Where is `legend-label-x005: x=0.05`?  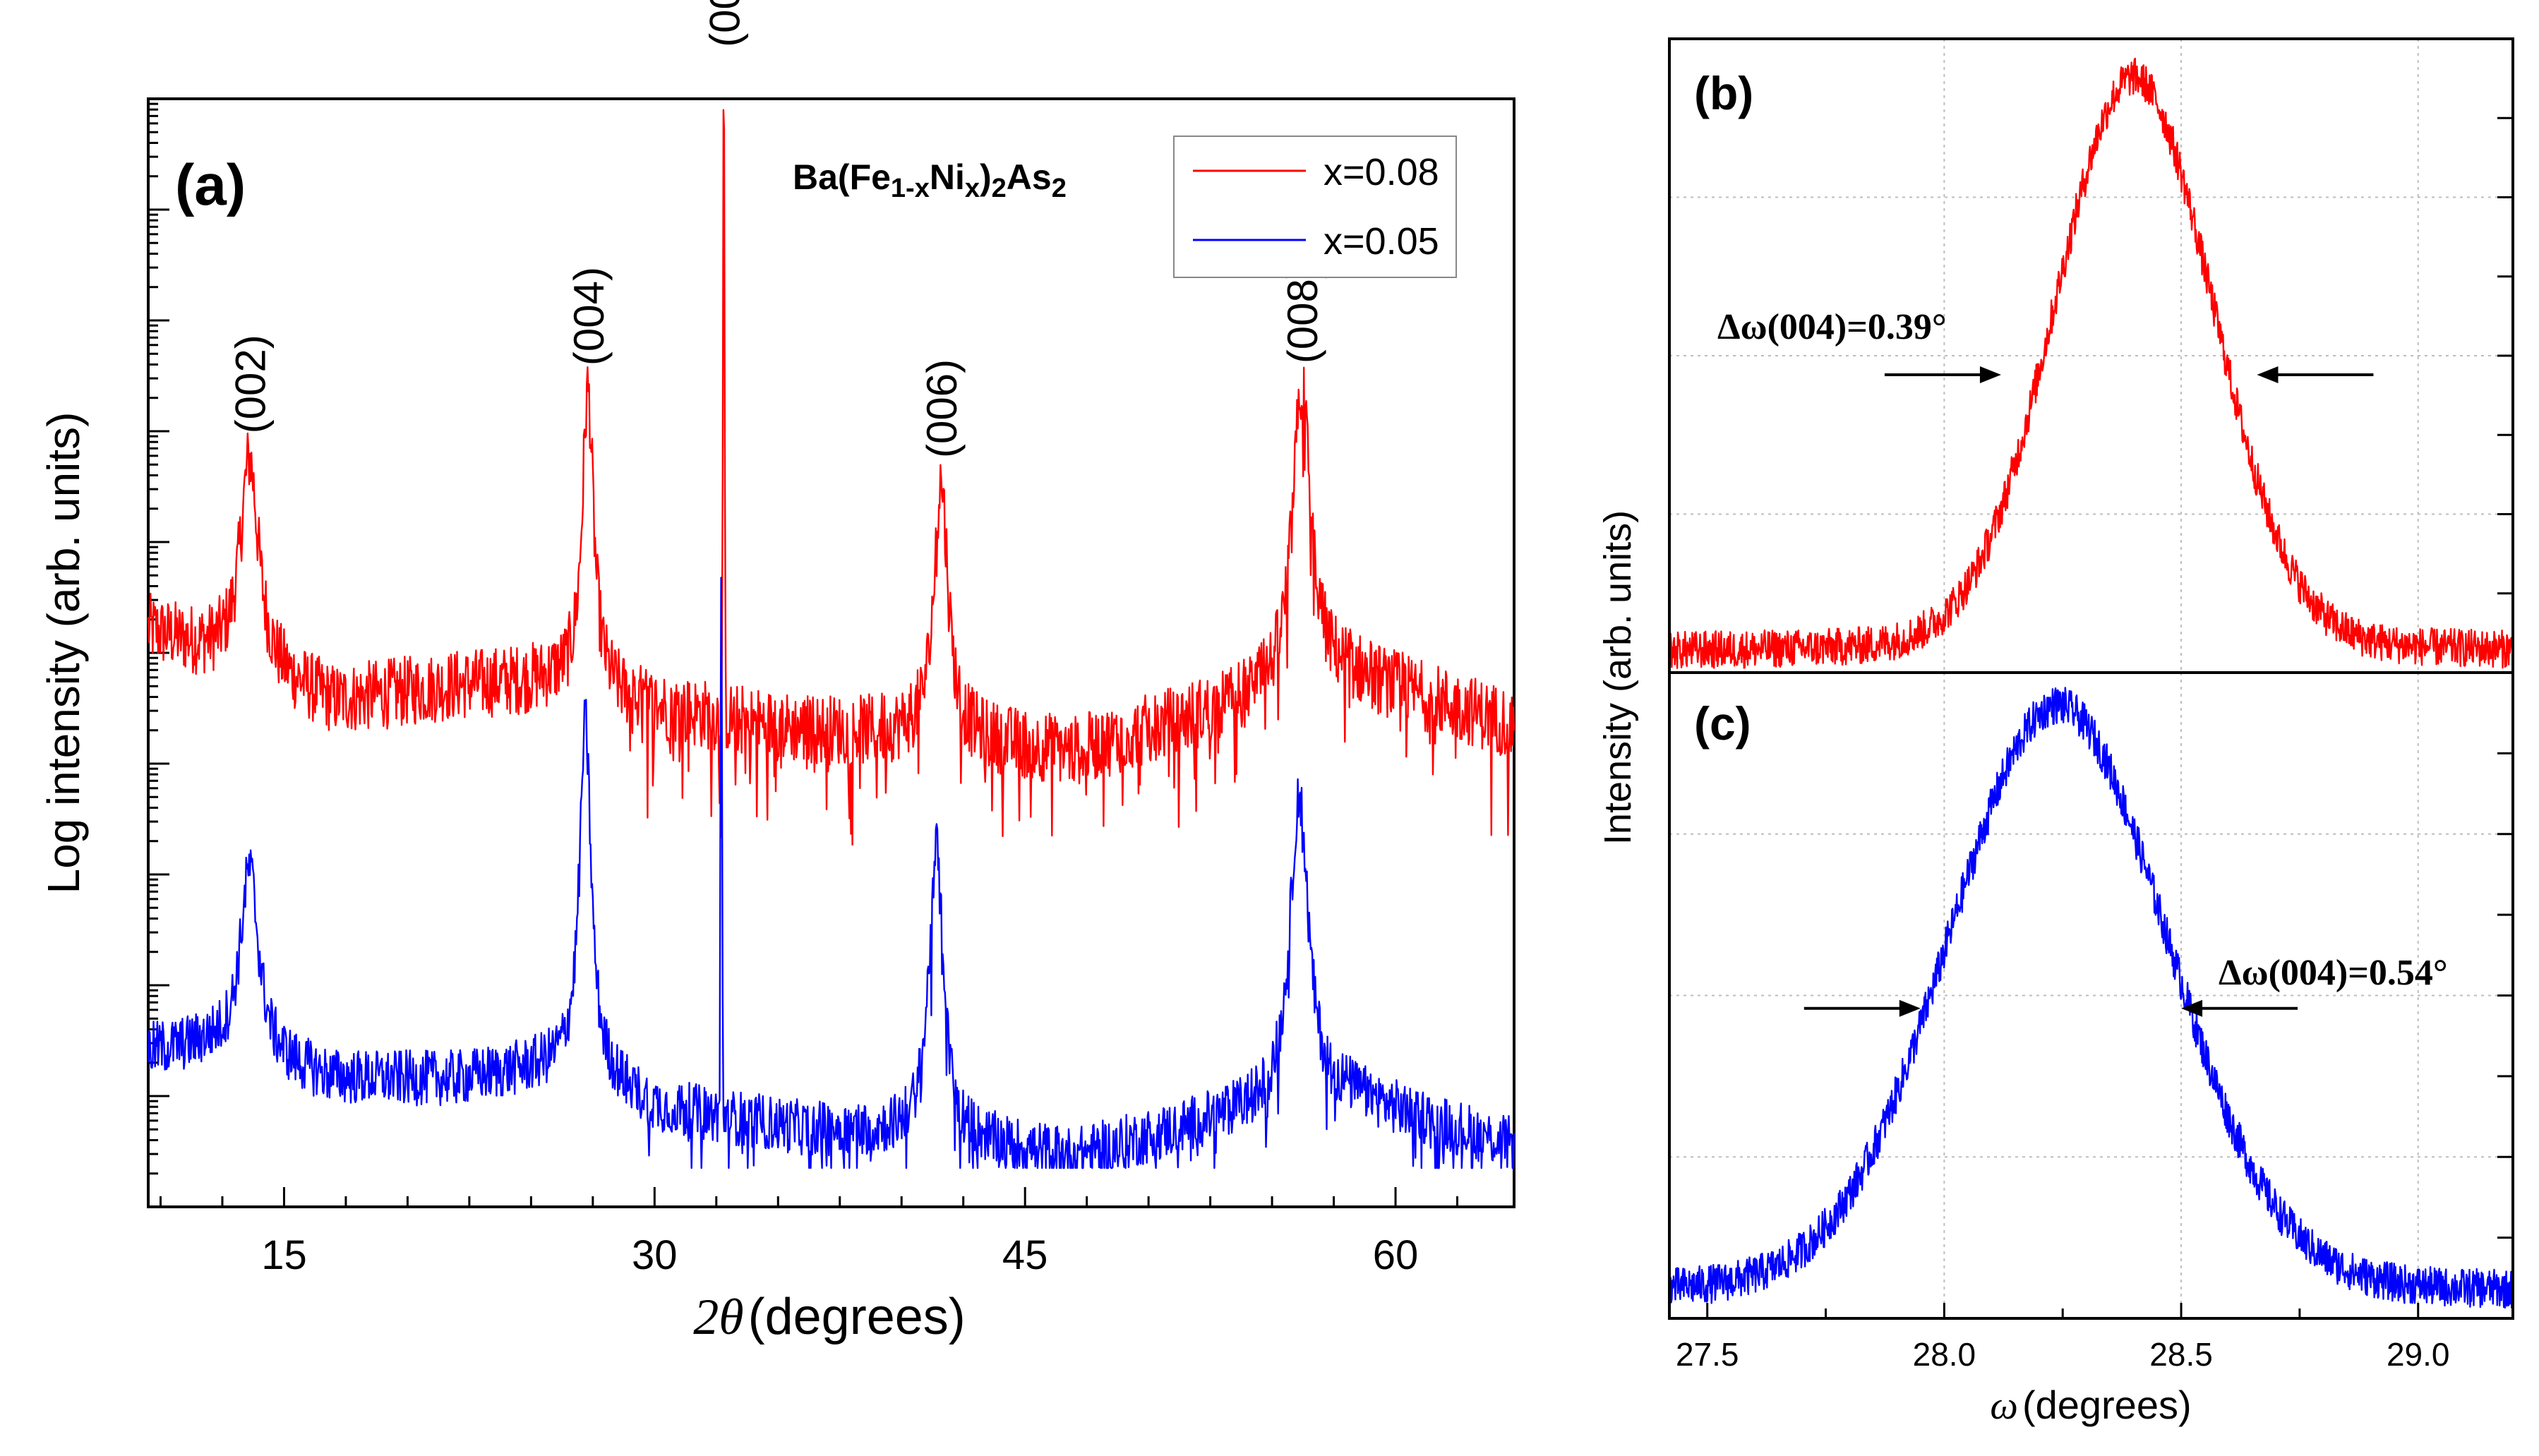 legend-label-x005: x=0.05 is located at coordinates (1381, 241).